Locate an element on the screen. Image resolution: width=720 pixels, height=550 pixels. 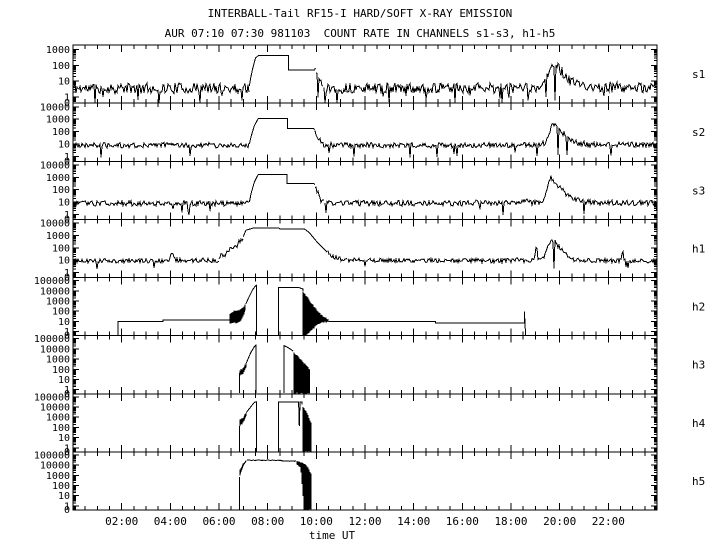
panel-s1: 1000 100 10 10 s1 is located at coordinates (375, 76).